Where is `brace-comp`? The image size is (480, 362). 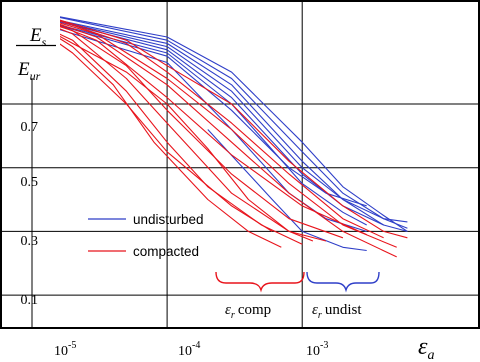
brace-comp is located at coordinates (260, 282).